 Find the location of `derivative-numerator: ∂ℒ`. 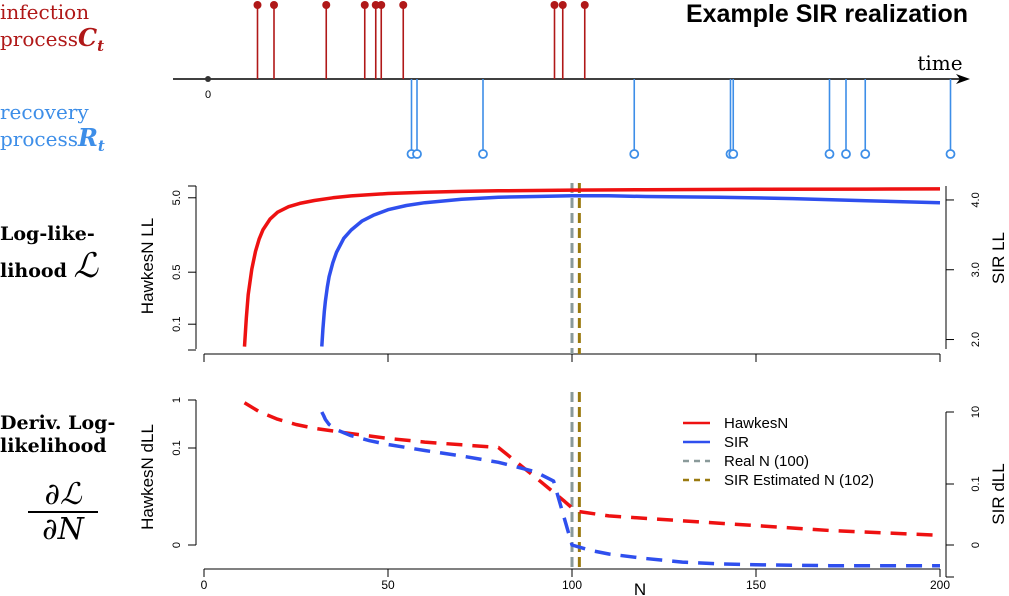

derivative-numerator: ∂ℒ is located at coordinates (63, 495).